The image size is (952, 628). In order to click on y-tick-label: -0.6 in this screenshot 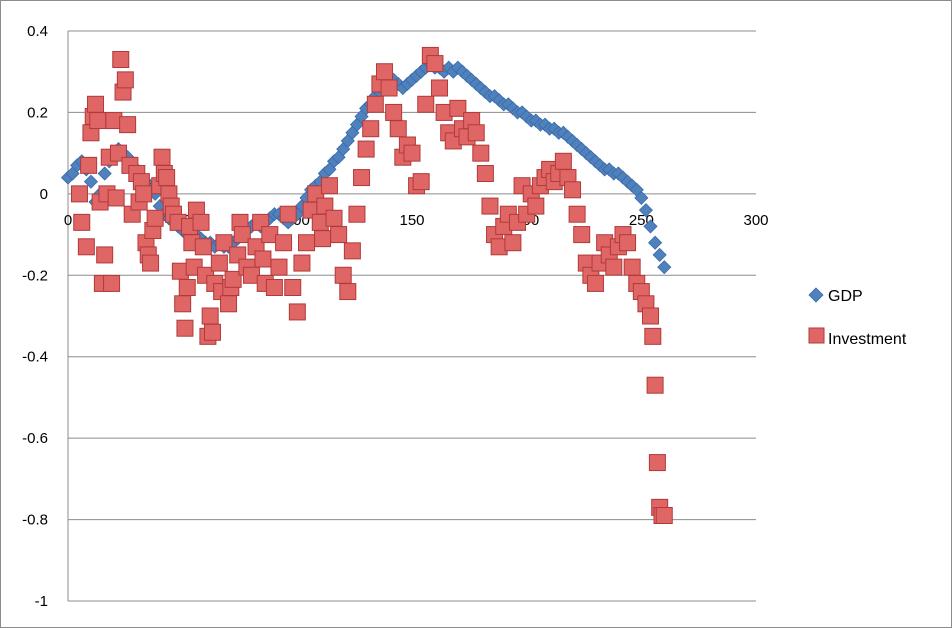, I will do `click(35, 438)`.